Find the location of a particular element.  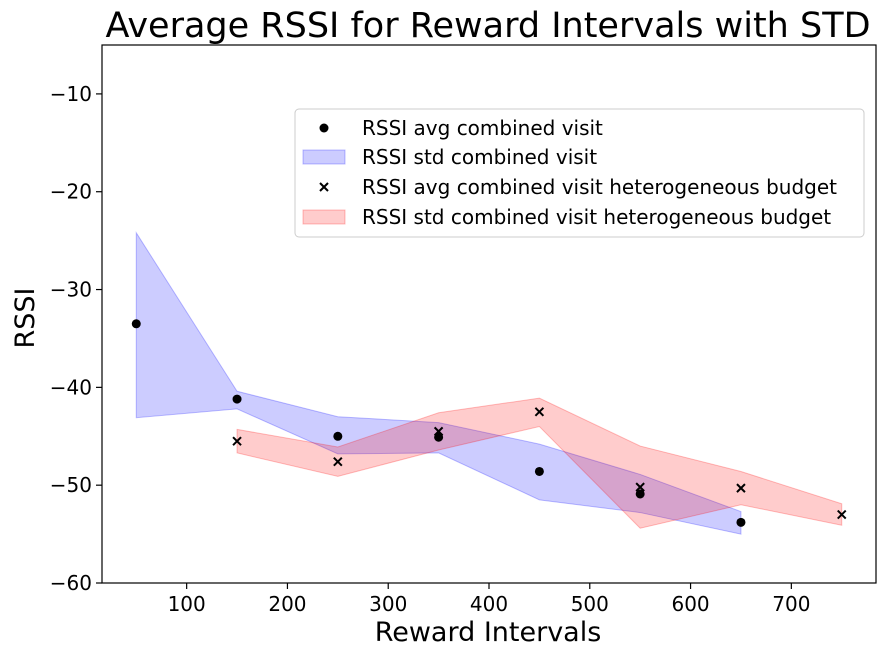

y-tick-label: −20 is located at coordinates (71, 192).